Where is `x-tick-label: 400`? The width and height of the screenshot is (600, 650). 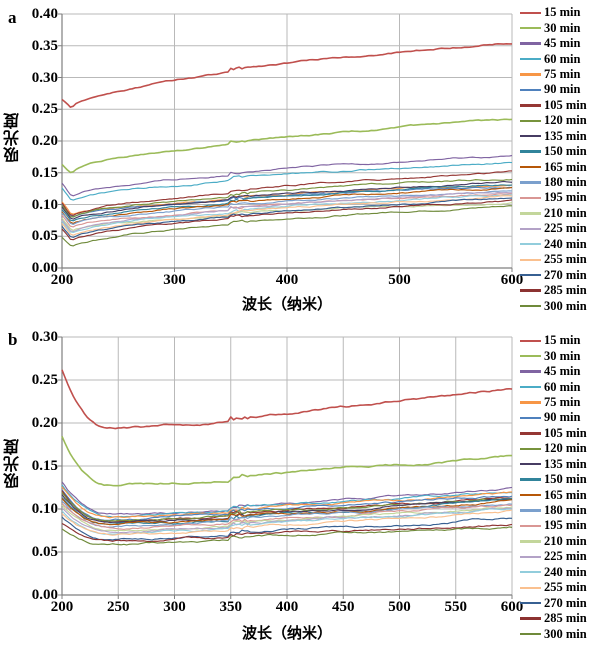 x-tick-label: 400 is located at coordinates (287, 607).